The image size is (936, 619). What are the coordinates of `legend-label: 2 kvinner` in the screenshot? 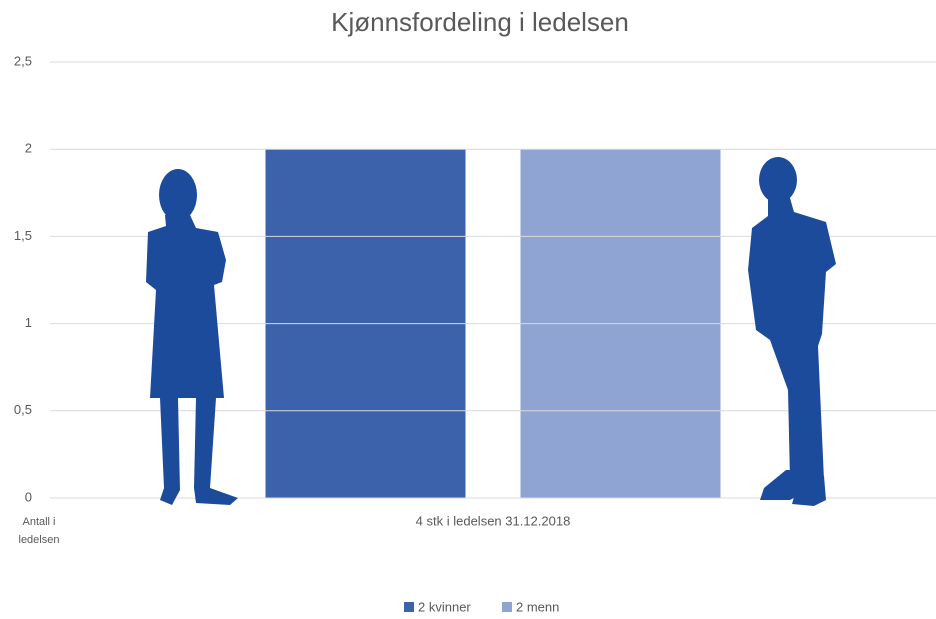 It's located at (444, 606).